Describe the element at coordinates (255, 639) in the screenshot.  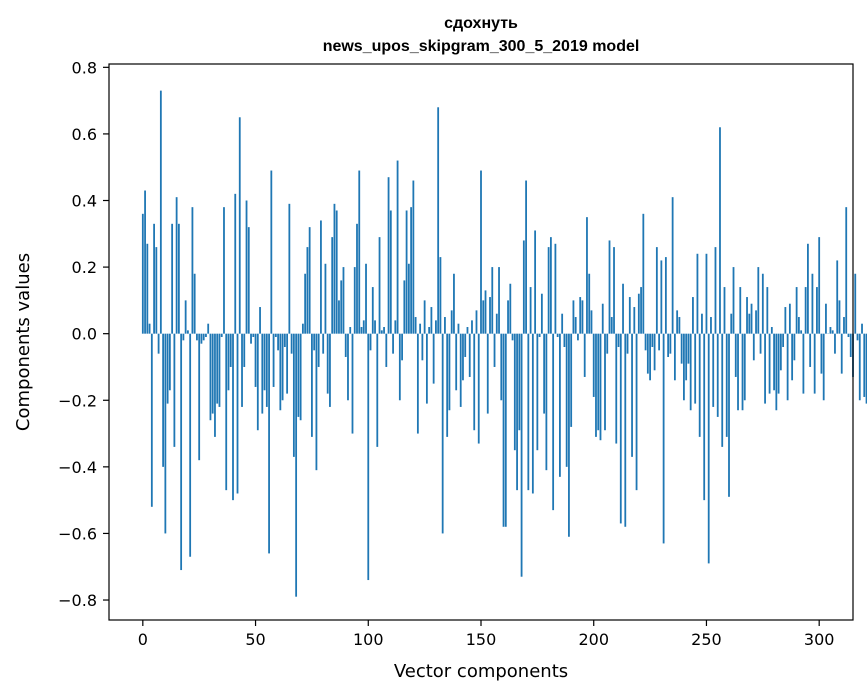
I see `x-tick-label: 50` at that location.